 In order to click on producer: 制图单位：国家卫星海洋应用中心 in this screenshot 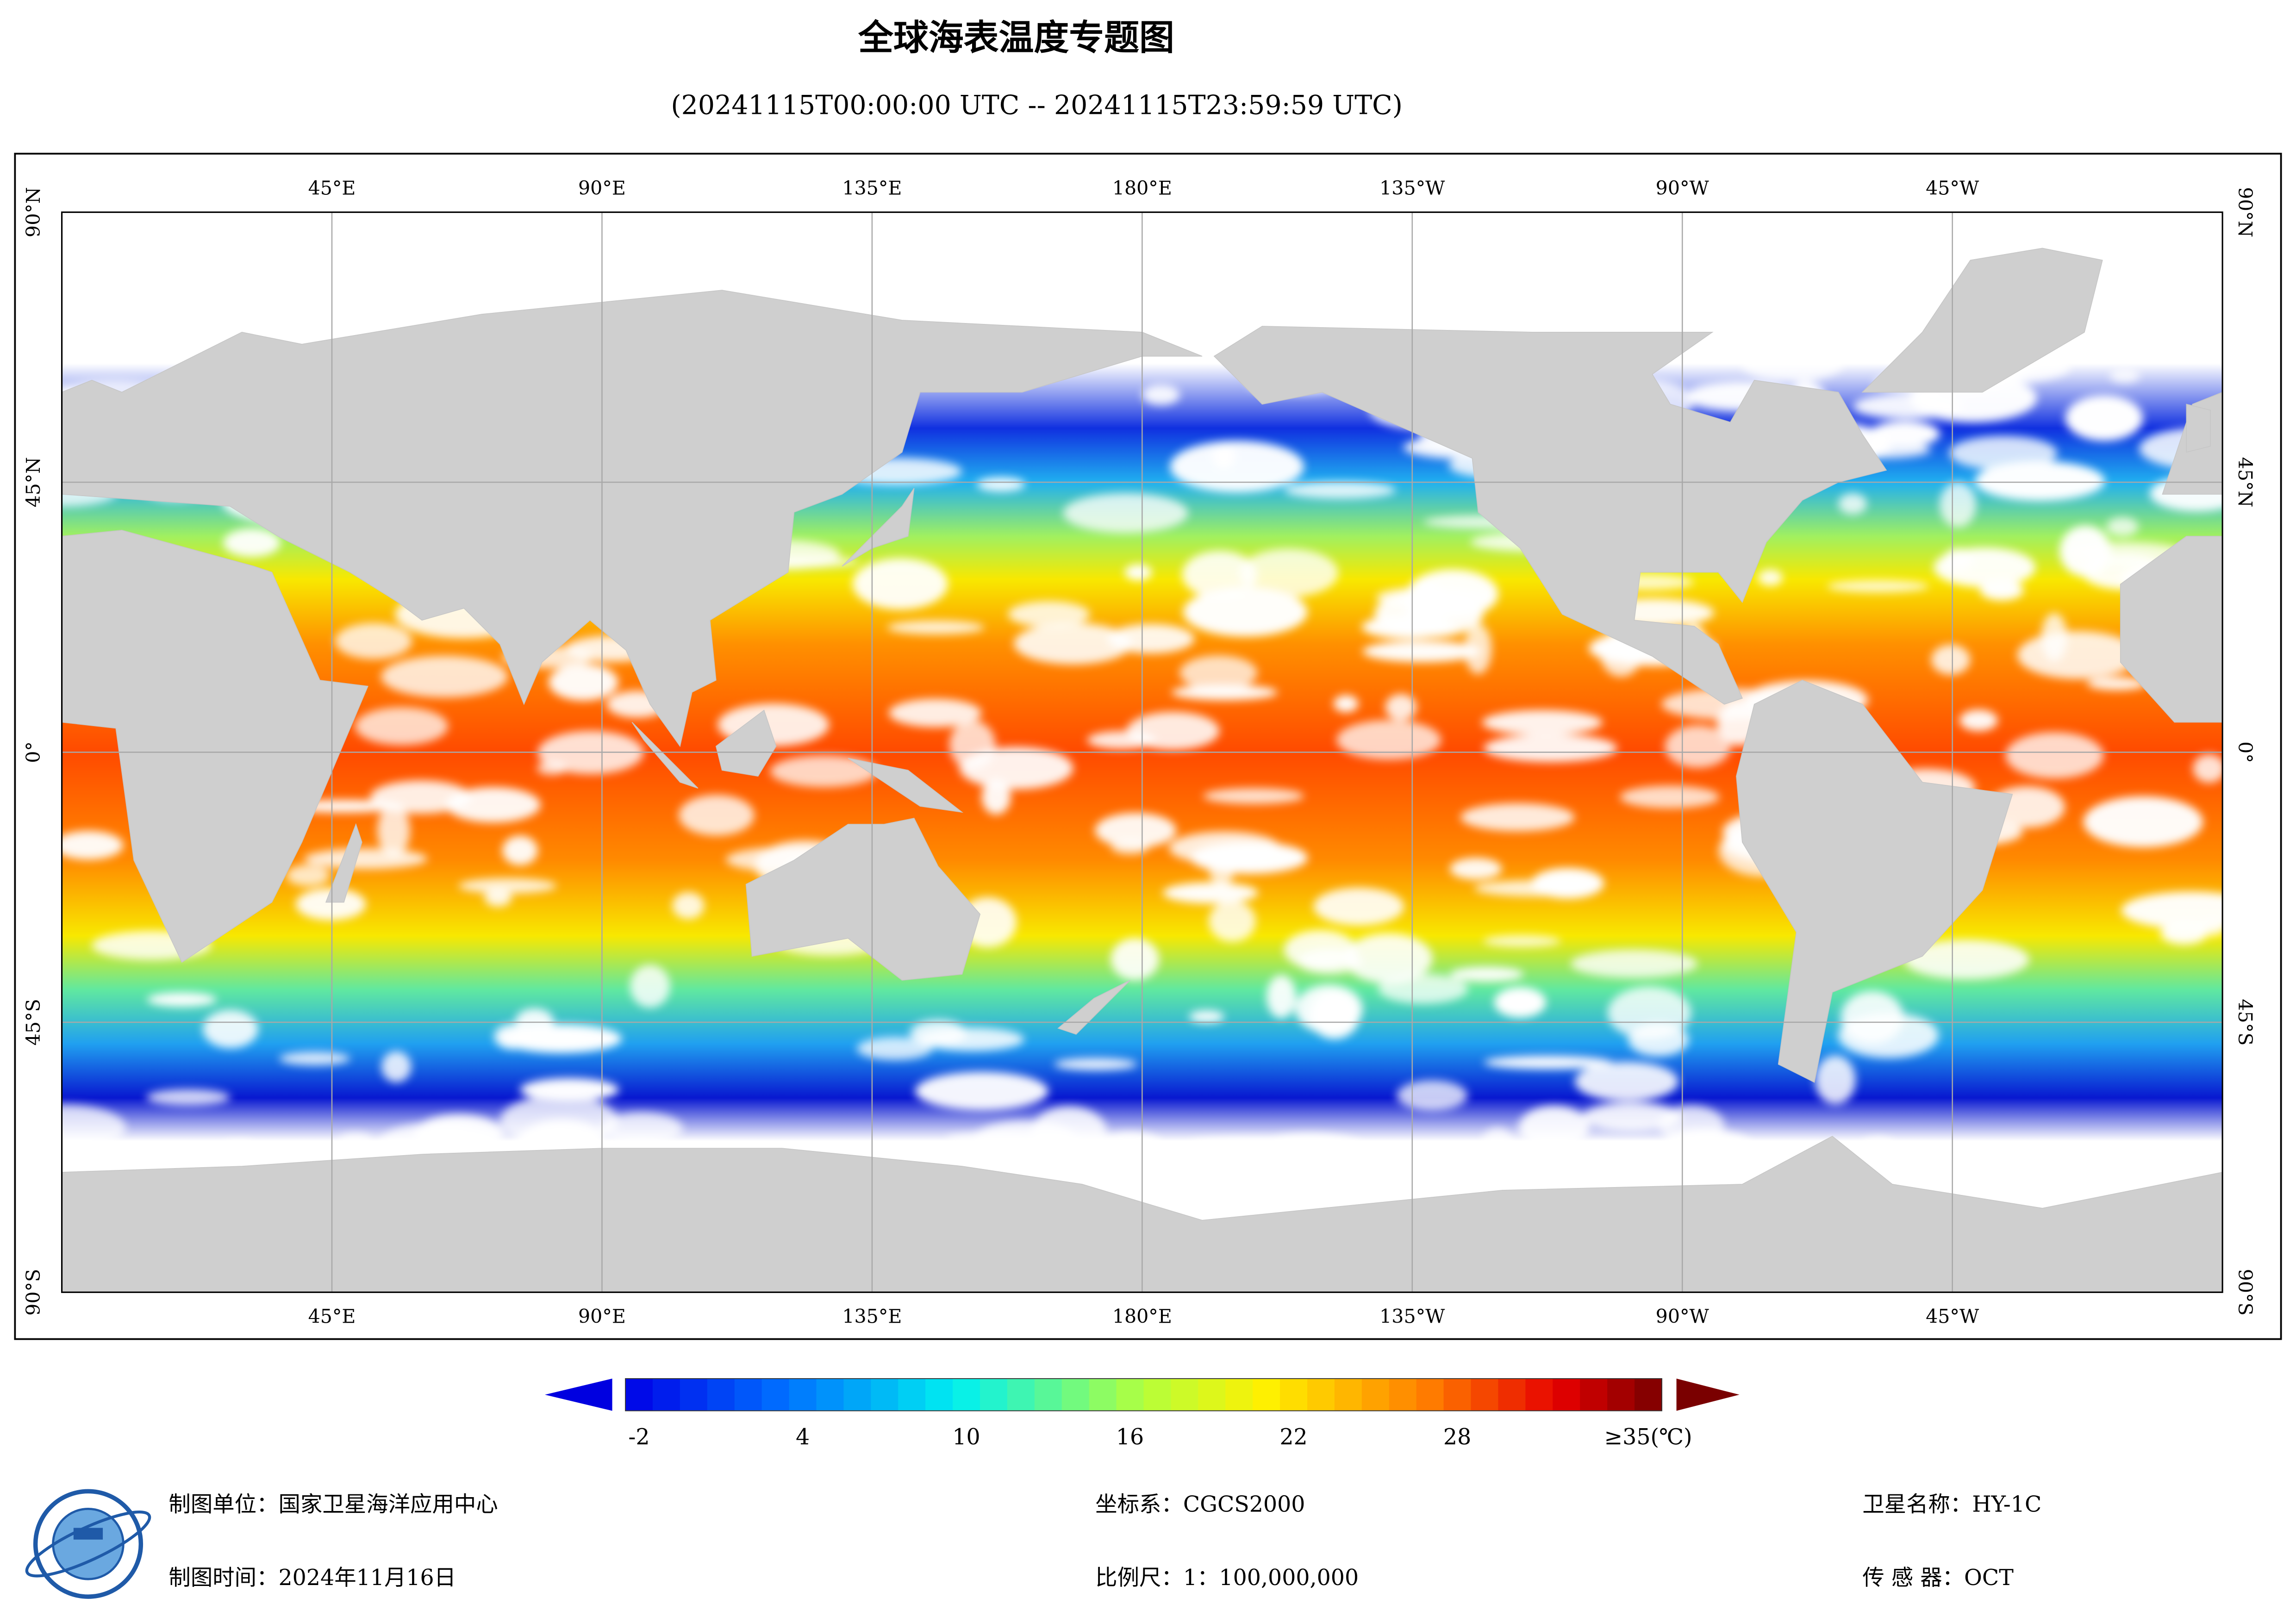, I will do `click(333, 1504)`.